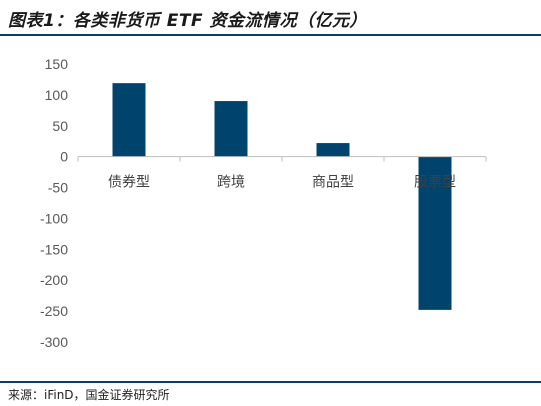 This screenshot has width=541, height=406. Describe the element at coordinates (57, 95) in the screenshot. I see `y-tick-label: 100` at that location.